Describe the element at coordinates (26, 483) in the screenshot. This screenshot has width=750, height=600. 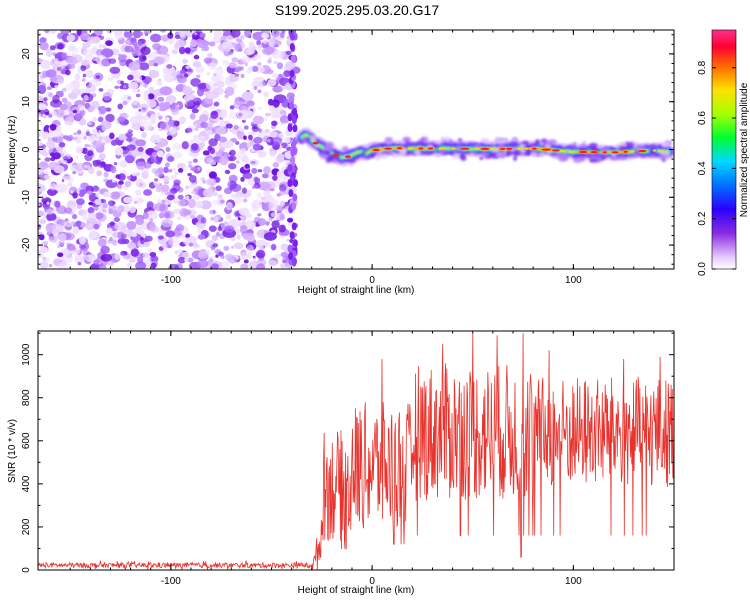
I see `y-tick-label: 400` at that location.